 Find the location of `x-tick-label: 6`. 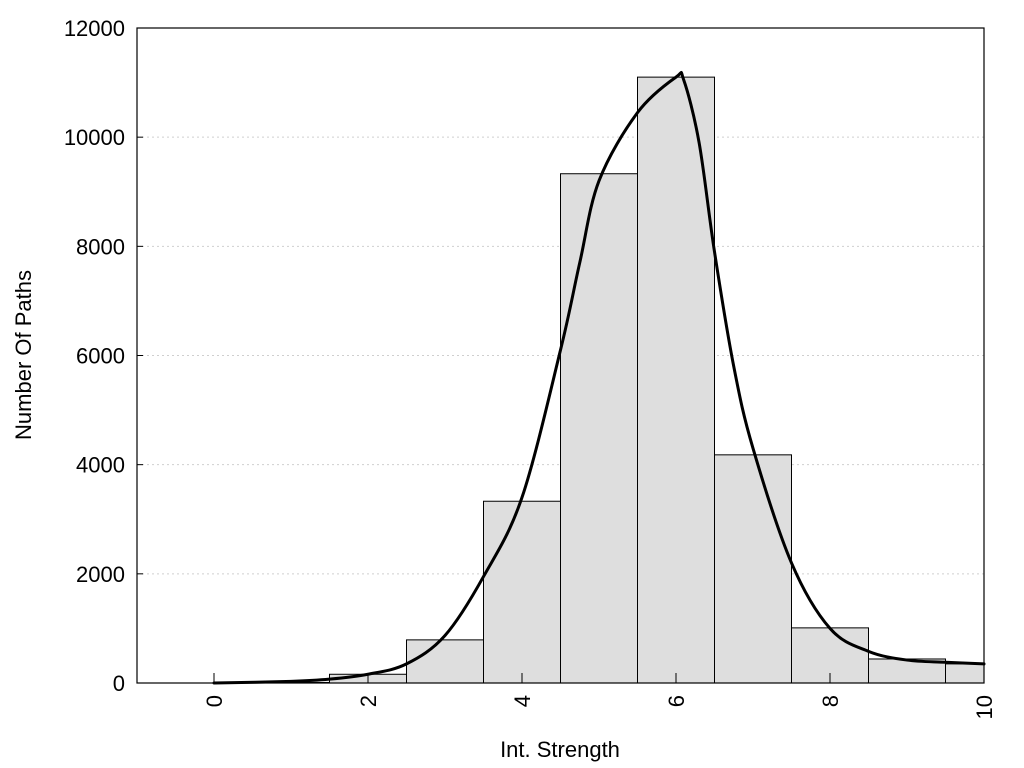

x-tick-label: 6 is located at coordinates (676, 701).